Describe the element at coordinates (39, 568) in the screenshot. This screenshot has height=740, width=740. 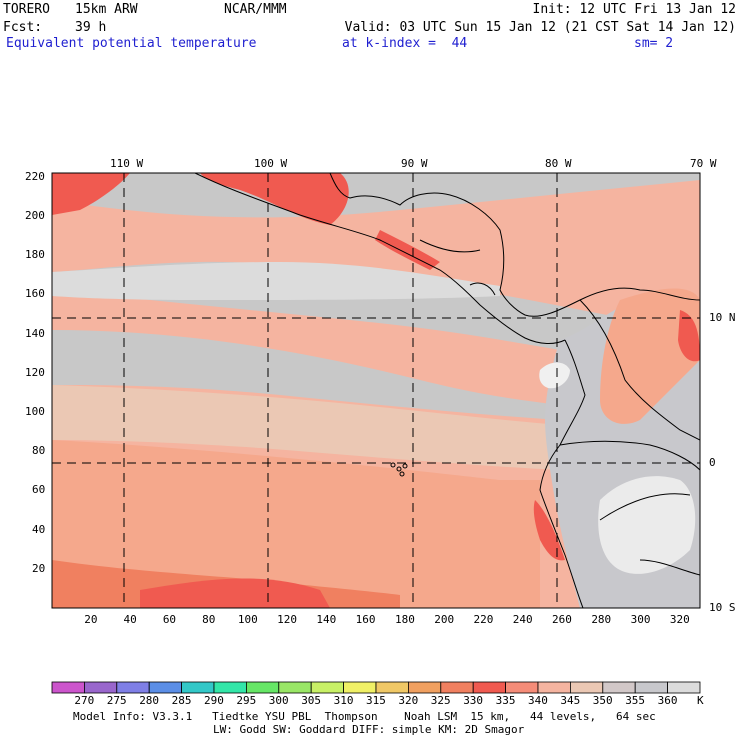
I see `left-grid-label: 20` at that location.